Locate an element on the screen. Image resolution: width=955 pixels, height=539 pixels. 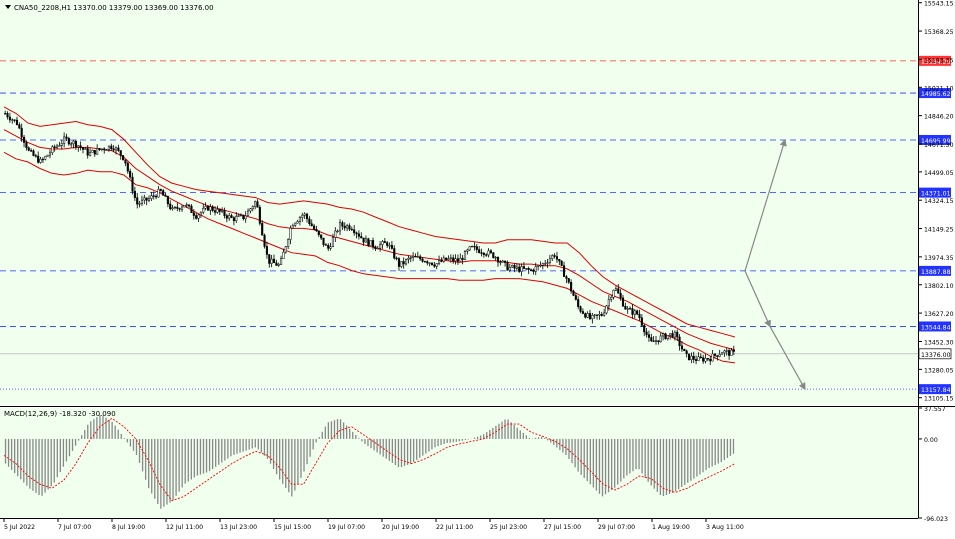
current-price-tag is located at coordinates (935, 354).